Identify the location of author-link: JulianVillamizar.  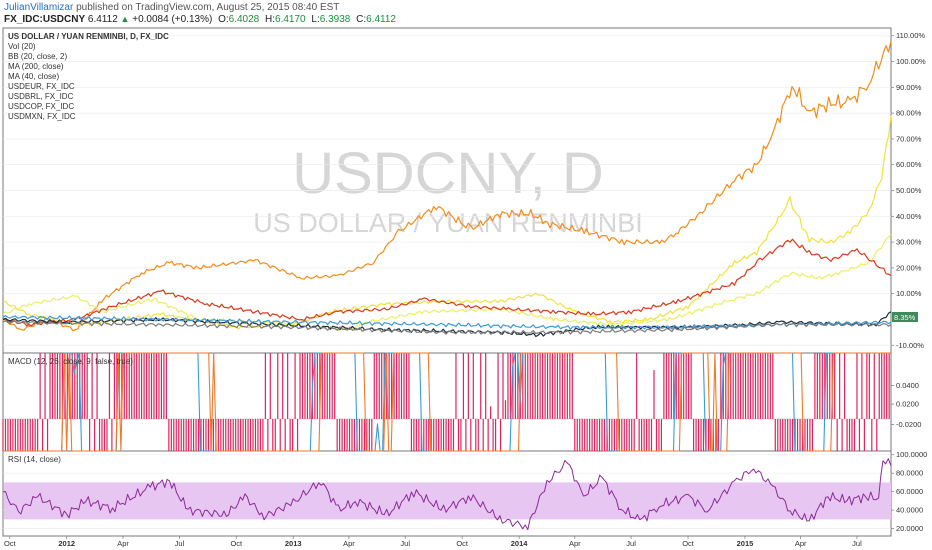
(39, 7).